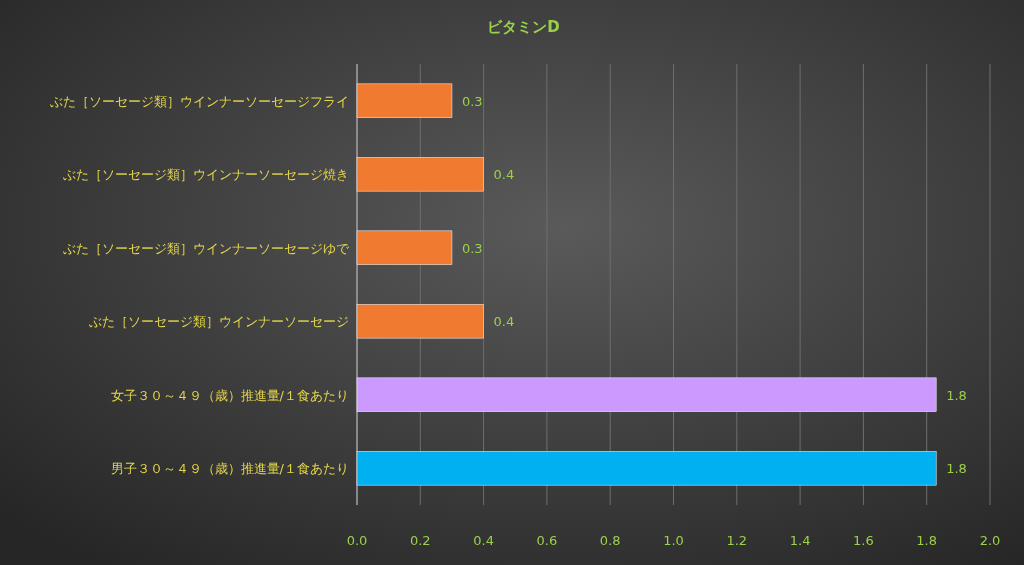 This screenshot has height=565, width=1024. Describe the element at coordinates (523, 27) in the screenshot. I see `chart-title: ビタミンD` at that location.